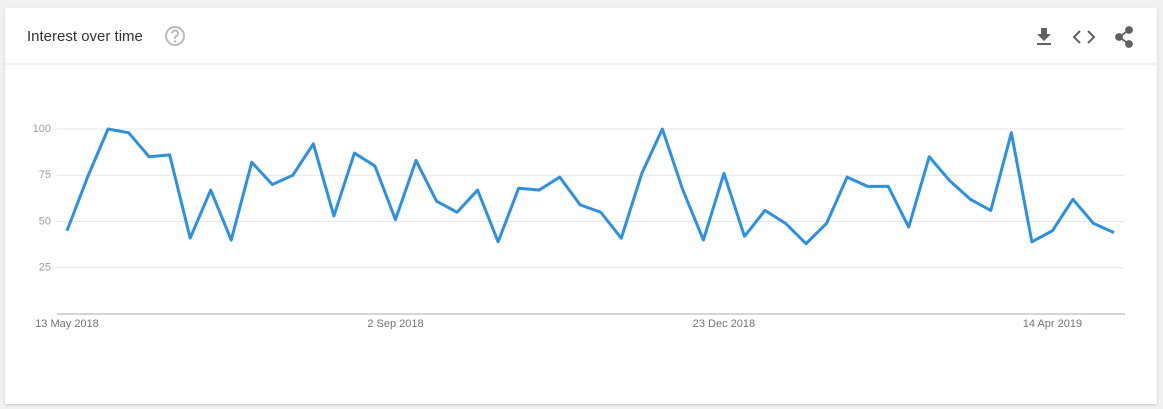  What do you see at coordinates (1124, 37) in the screenshot?
I see `share-button` at bounding box center [1124, 37].